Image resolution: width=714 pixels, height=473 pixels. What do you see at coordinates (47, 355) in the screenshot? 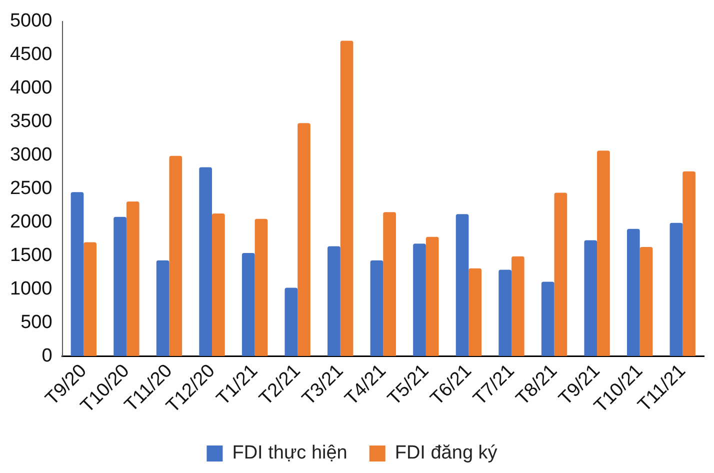
I see `y-tick-label: 0` at bounding box center [47, 355].